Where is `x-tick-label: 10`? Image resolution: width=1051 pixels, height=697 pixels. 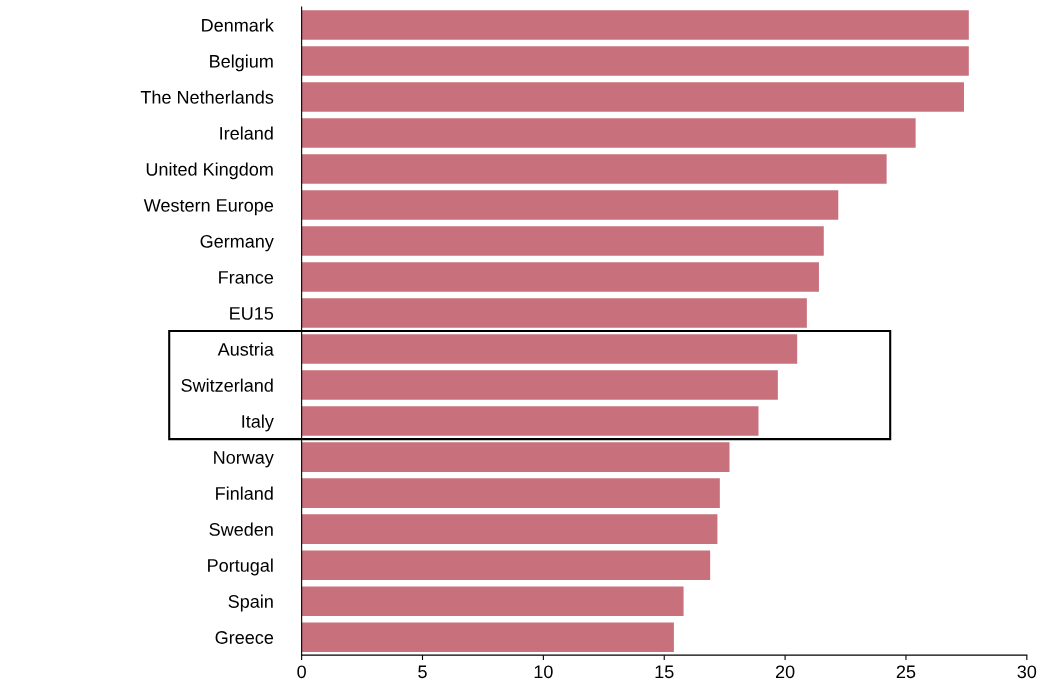 x-tick-label: 10 is located at coordinates (543, 672).